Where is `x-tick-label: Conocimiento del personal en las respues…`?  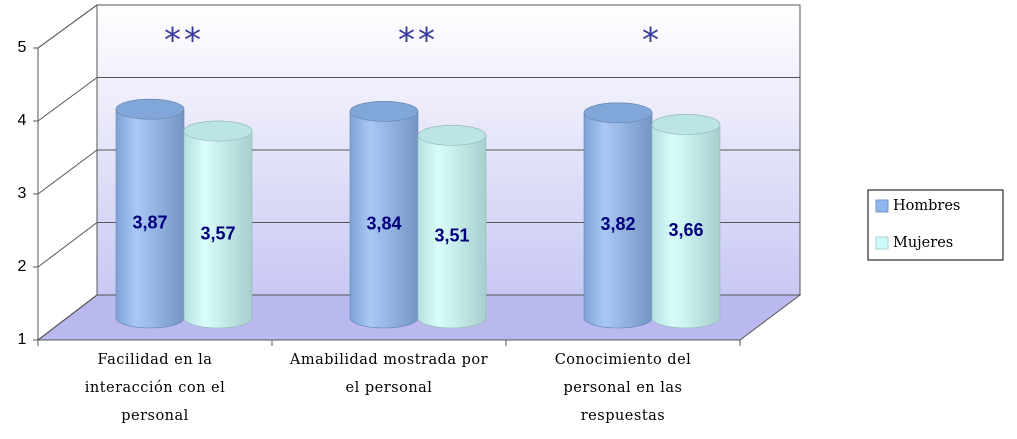 x-tick-label: Conocimiento del personal en las respues… is located at coordinates (623, 388).